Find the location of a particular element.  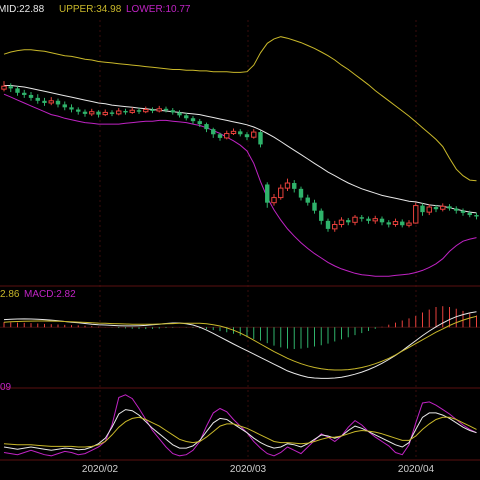

x-tick-label-0: 2020/02 is located at coordinates (100, 469).